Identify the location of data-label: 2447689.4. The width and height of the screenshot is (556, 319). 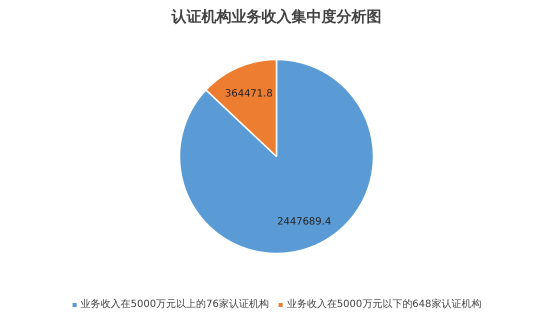
(304, 222).